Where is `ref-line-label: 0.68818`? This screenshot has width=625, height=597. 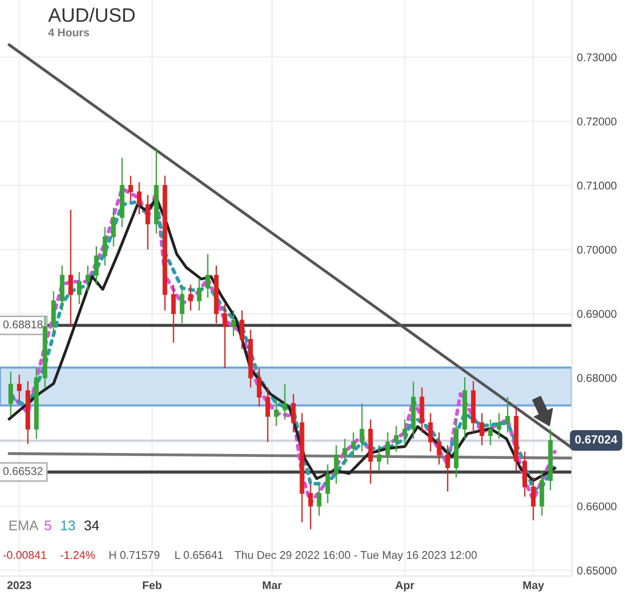 ref-line-label: 0.68818 is located at coordinates (23, 324).